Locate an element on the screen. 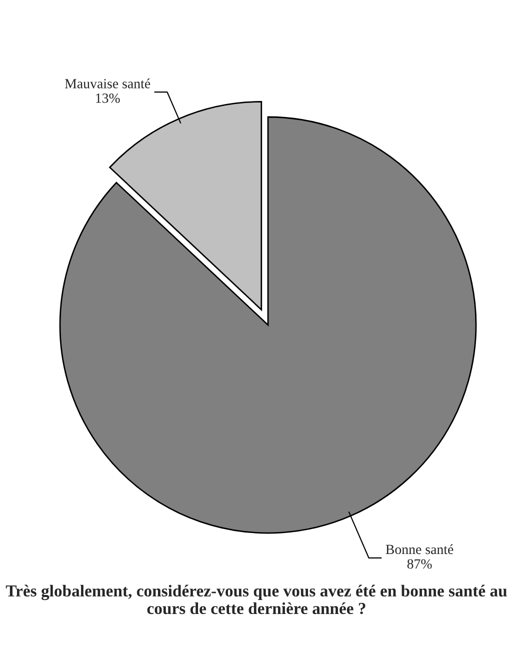  data-label: 13% is located at coordinates (108, 98).